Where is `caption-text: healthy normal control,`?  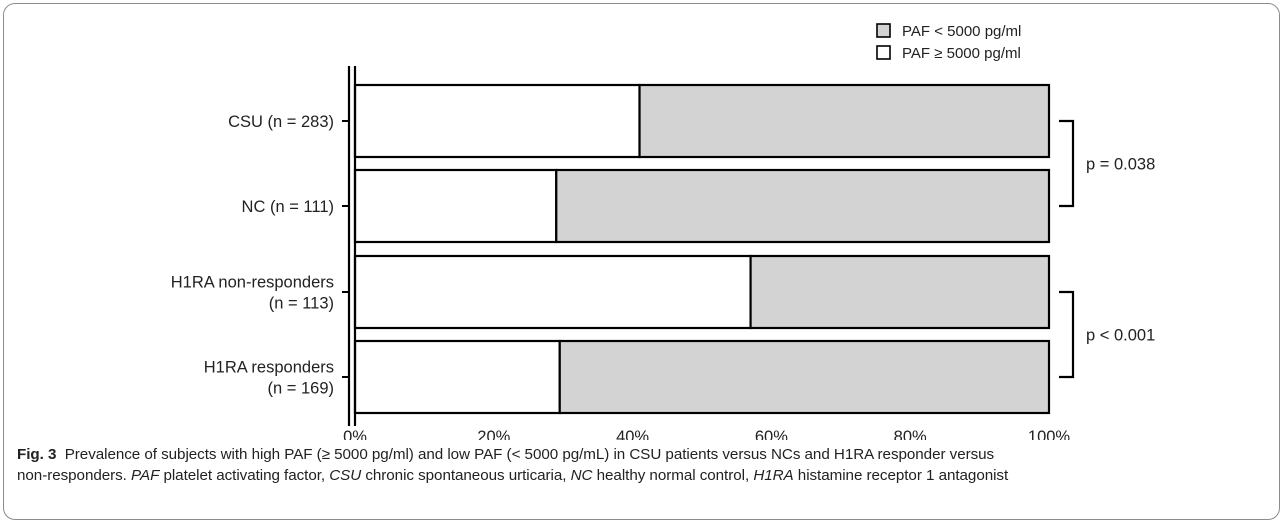 caption-text: healthy normal control, is located at coordinates (672, 475).